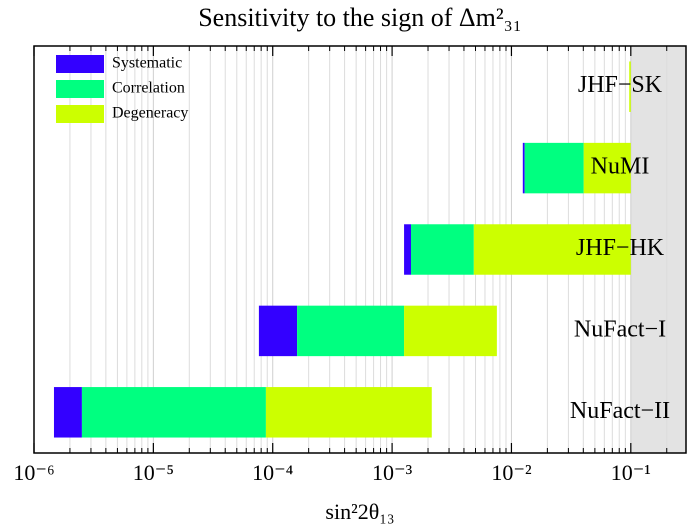 This screenshot has width=687, height=532. I want to click on category-label: NuMI, so click(620, 167).